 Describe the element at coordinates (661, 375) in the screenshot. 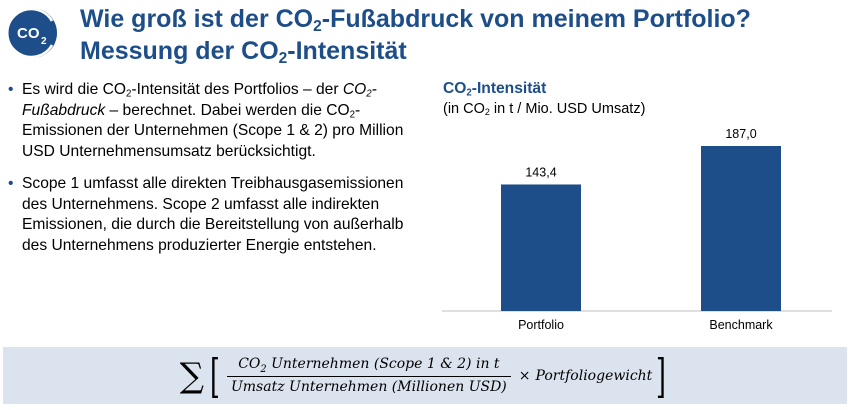

I see `close-bracket: ]` at that location.